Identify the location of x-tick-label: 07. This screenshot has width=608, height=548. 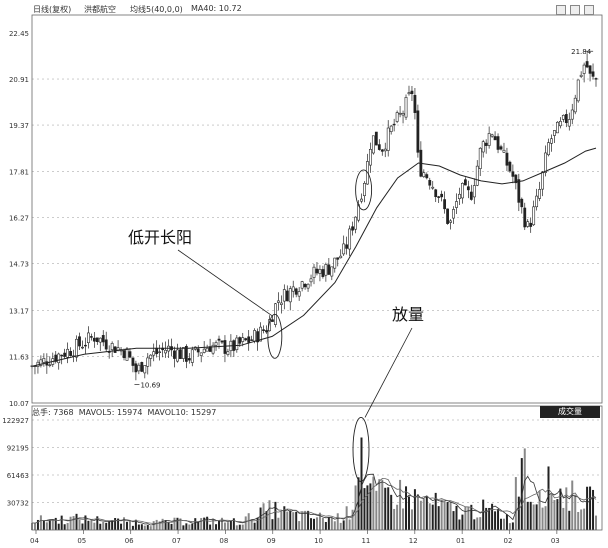
(176, 541).